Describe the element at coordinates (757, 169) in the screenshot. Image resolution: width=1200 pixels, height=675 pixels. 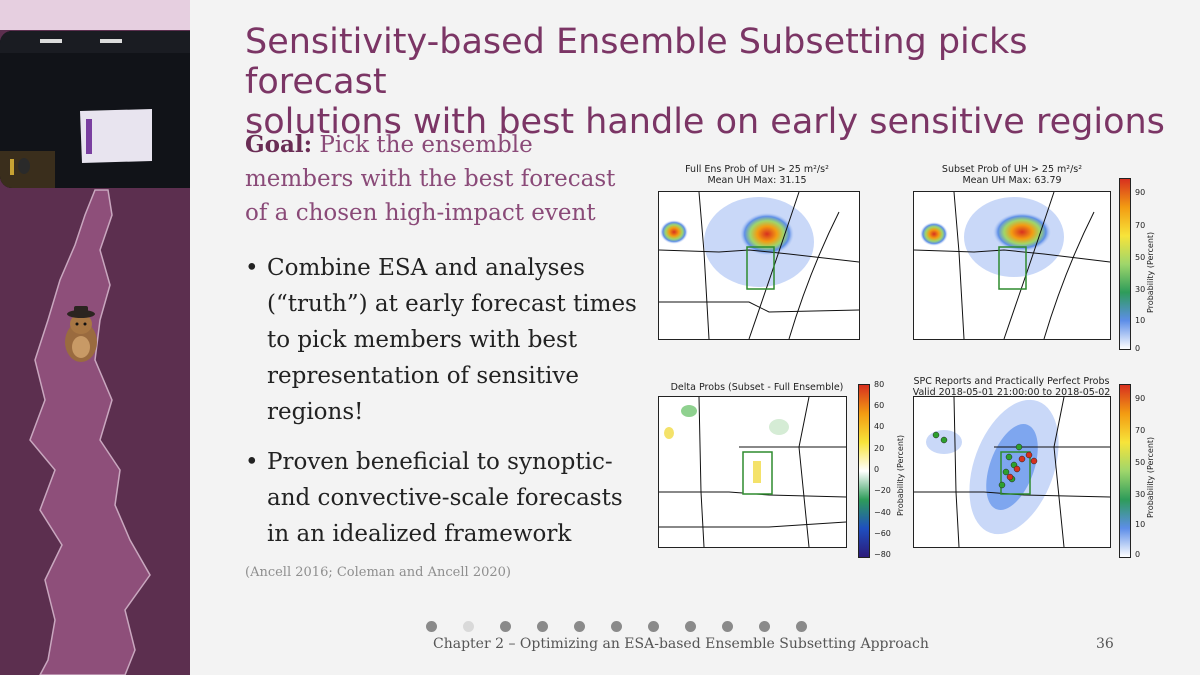
I see `panel1-title-line1: Full Ens Prob of UH > 25 m²/s²` at that location.